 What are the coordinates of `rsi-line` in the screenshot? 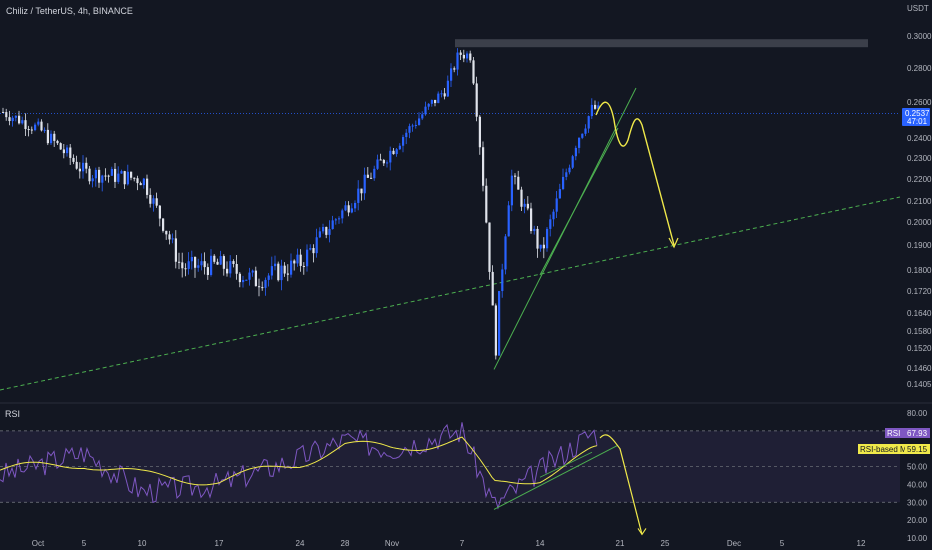 It's located at (299, 466).